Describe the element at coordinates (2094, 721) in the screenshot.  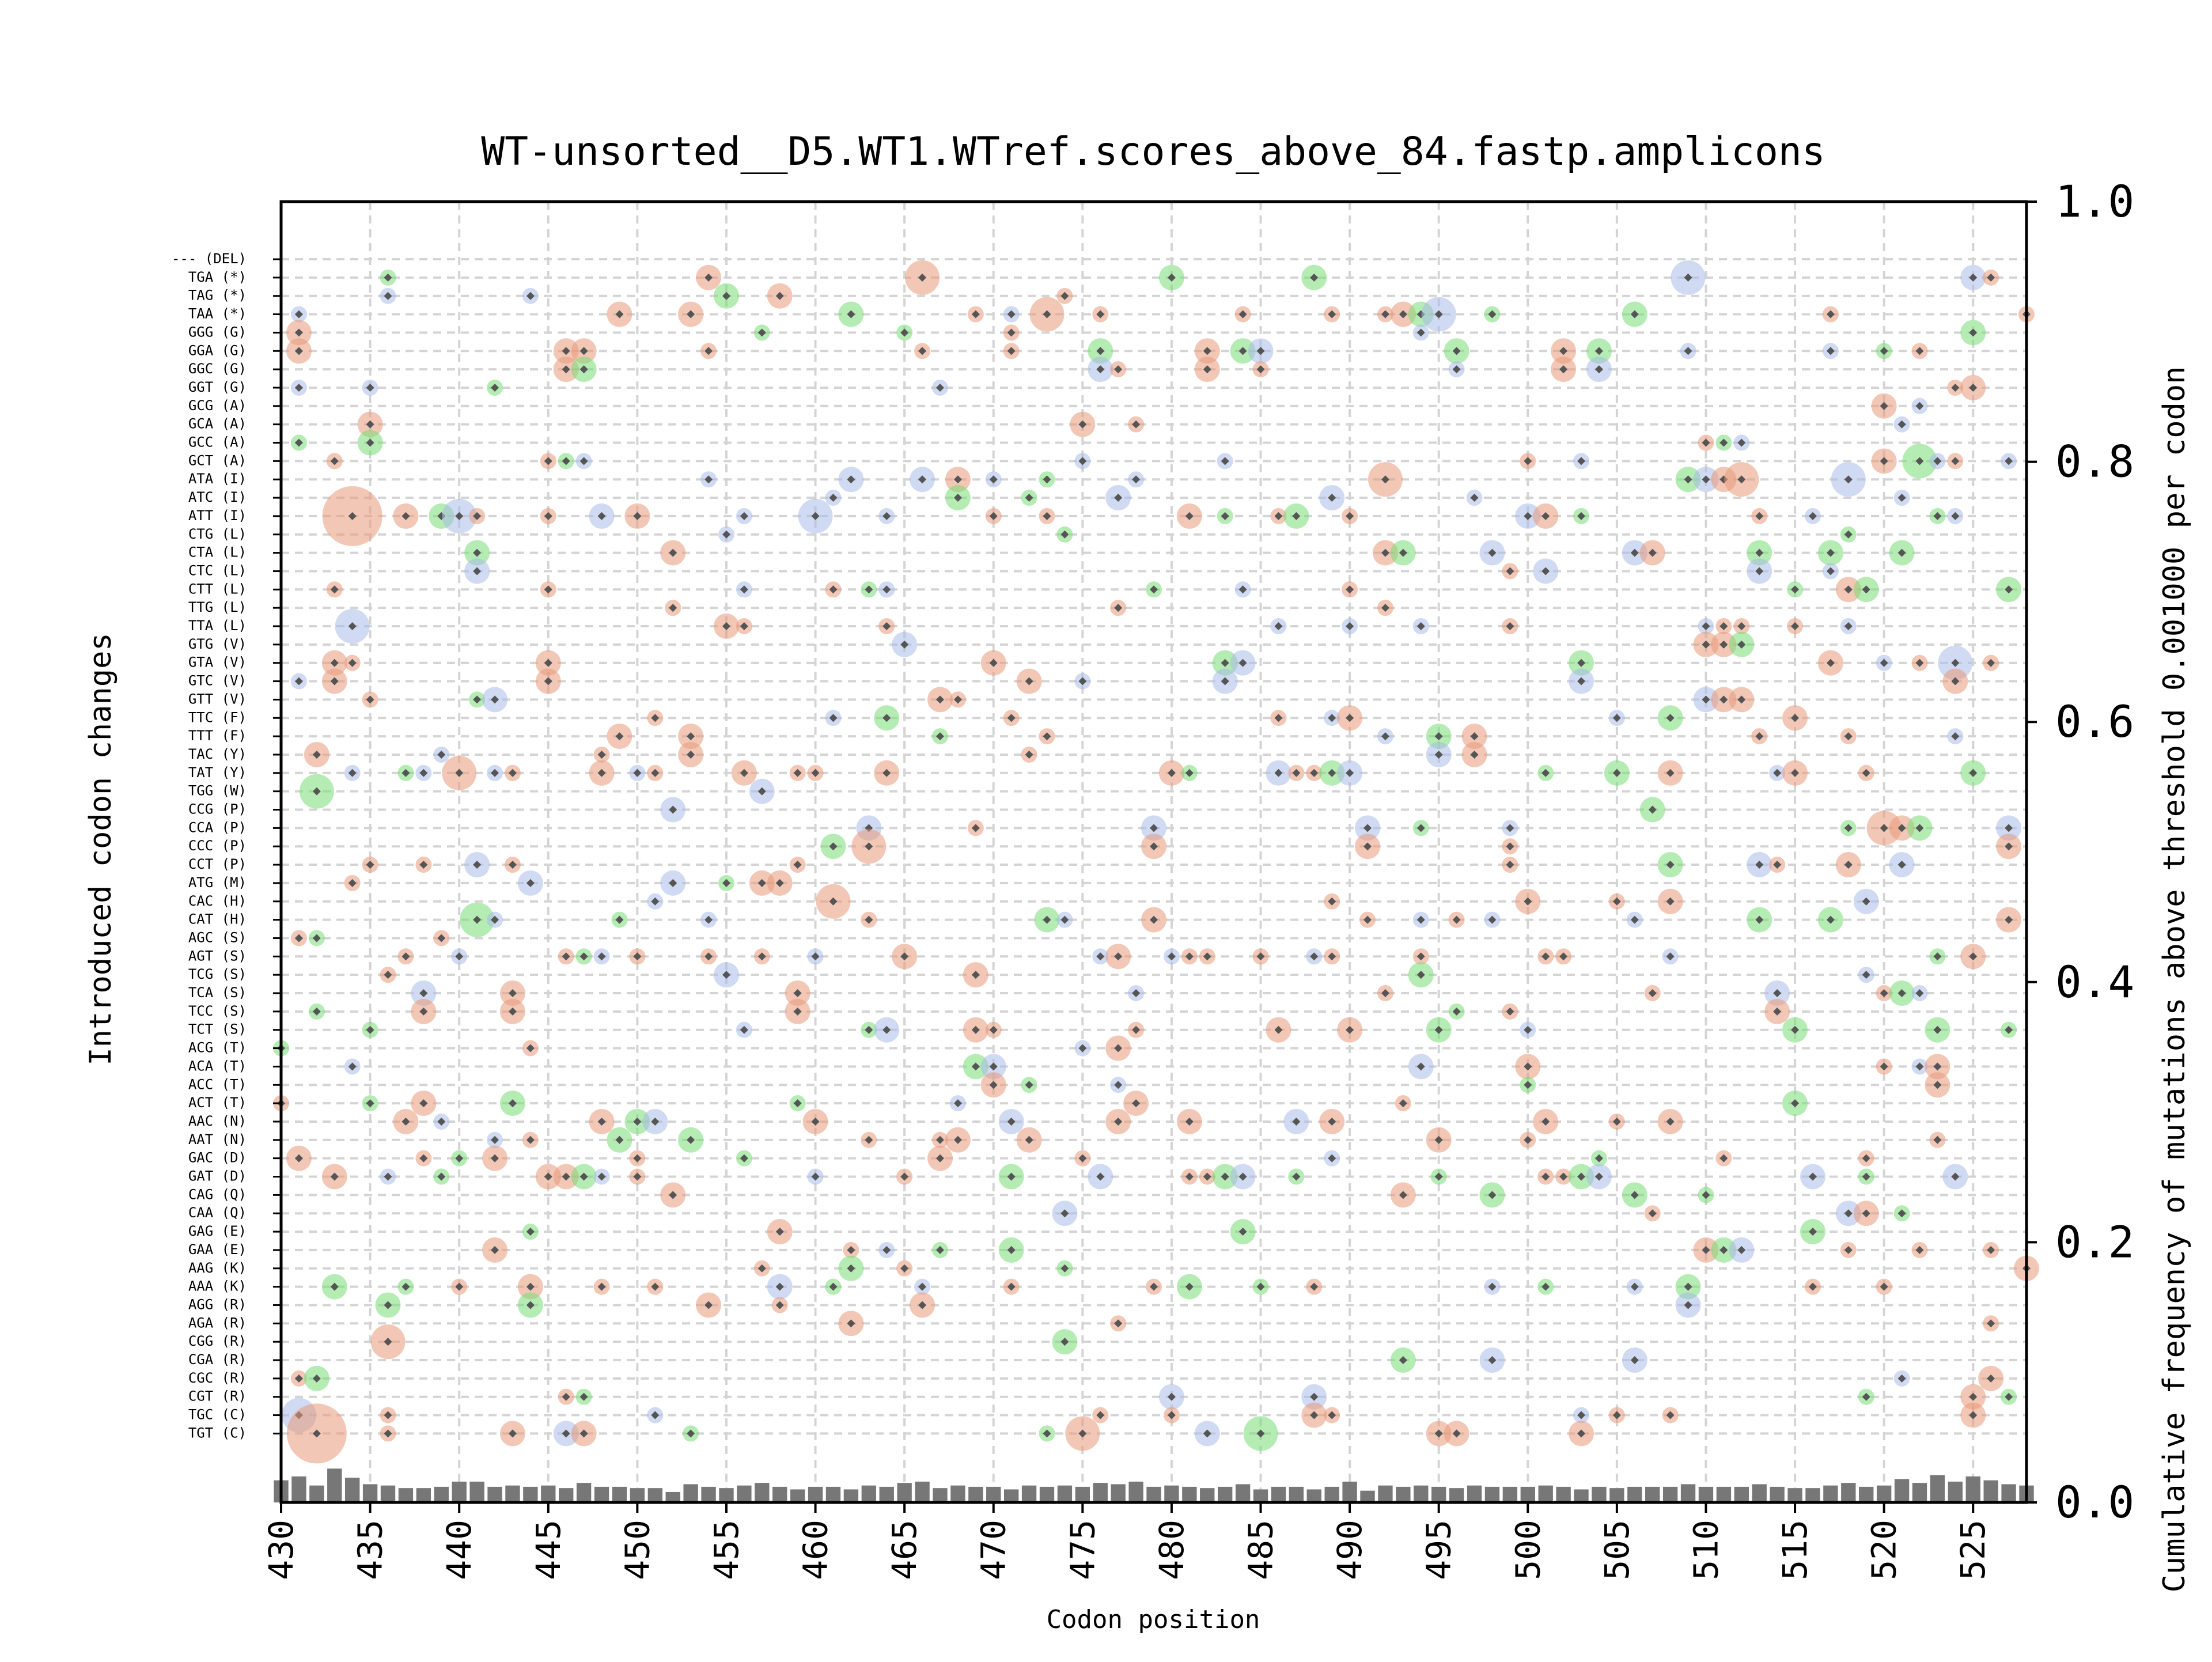
I see `y2-tick-label: 0.6` at that location.